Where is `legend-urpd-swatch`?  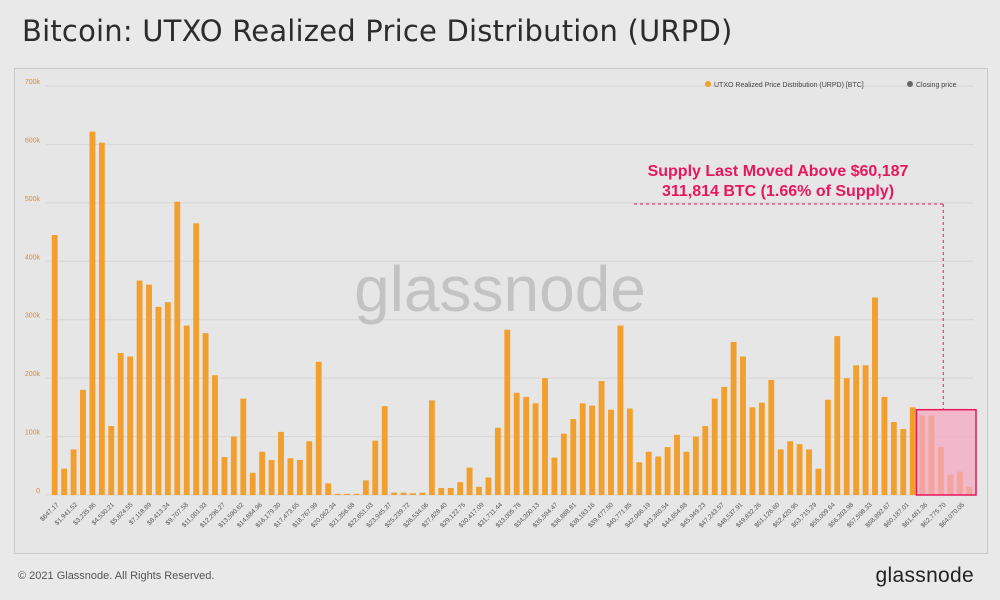 legend-urpd-swatch is located at coordinates (708, 84).